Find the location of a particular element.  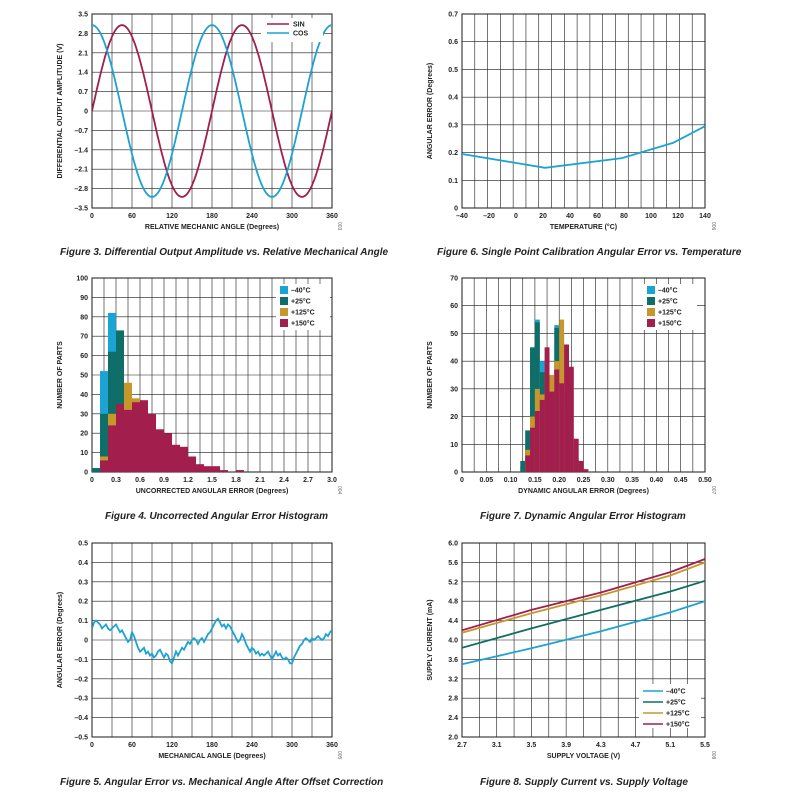

y-tick-label: 0.6 is located at coordinates (453, 42).